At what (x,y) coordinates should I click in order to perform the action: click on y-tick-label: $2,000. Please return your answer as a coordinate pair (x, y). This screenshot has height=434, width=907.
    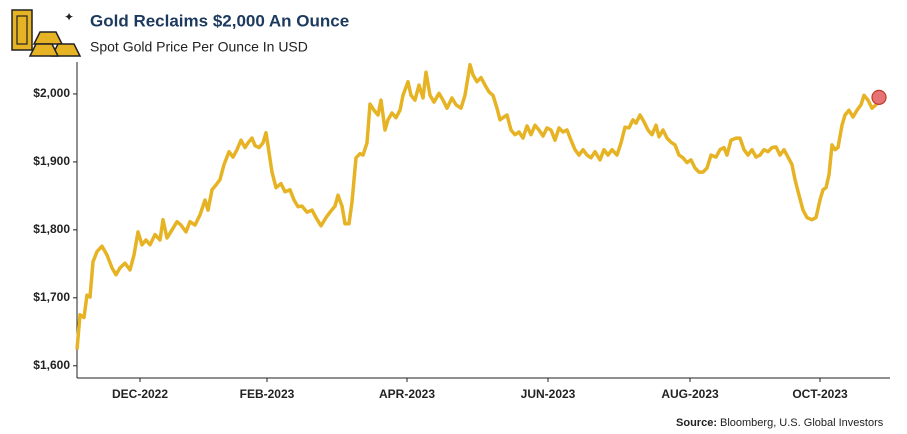
    Looking at the image, I should click on (51, 93).